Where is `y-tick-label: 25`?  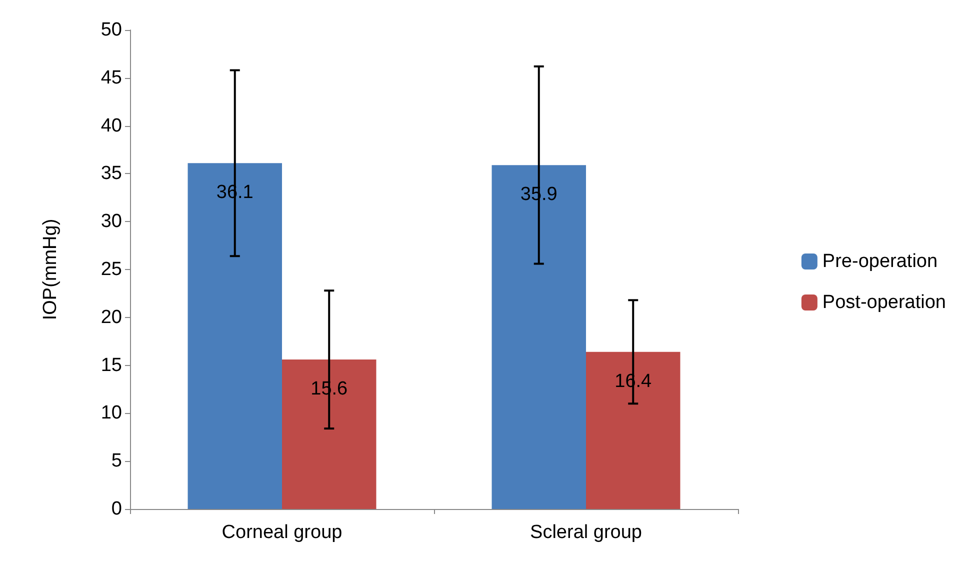
y-tick-label: 25 is located at coordinates (111, 269).